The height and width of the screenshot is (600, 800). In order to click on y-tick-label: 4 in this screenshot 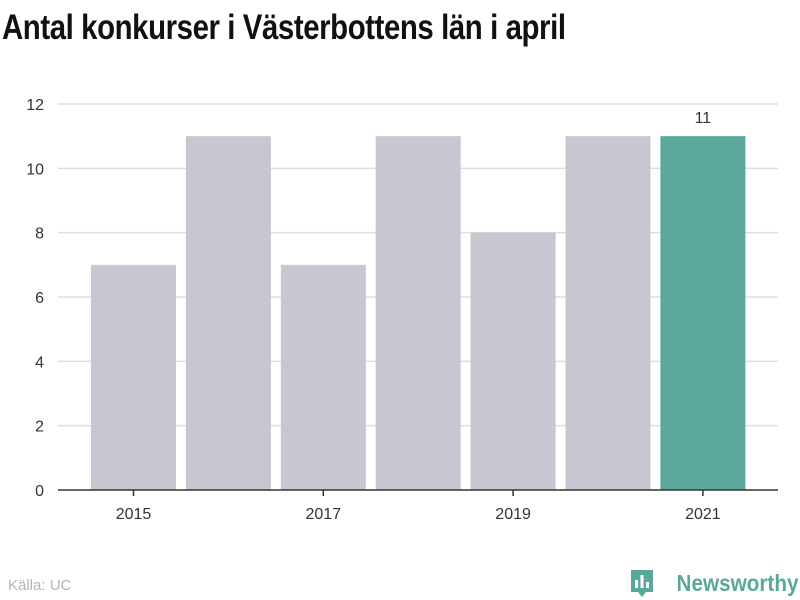, I will do `click(39, 362)`.